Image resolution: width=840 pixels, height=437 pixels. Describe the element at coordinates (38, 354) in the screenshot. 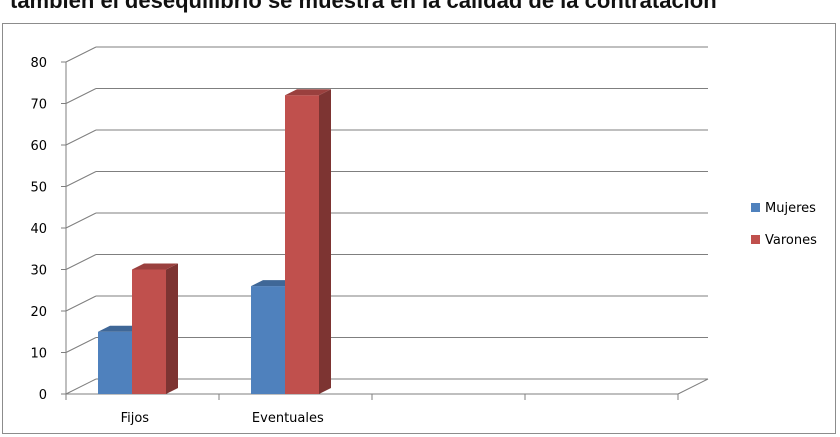

I see `y-tick-label: 10` at that location.